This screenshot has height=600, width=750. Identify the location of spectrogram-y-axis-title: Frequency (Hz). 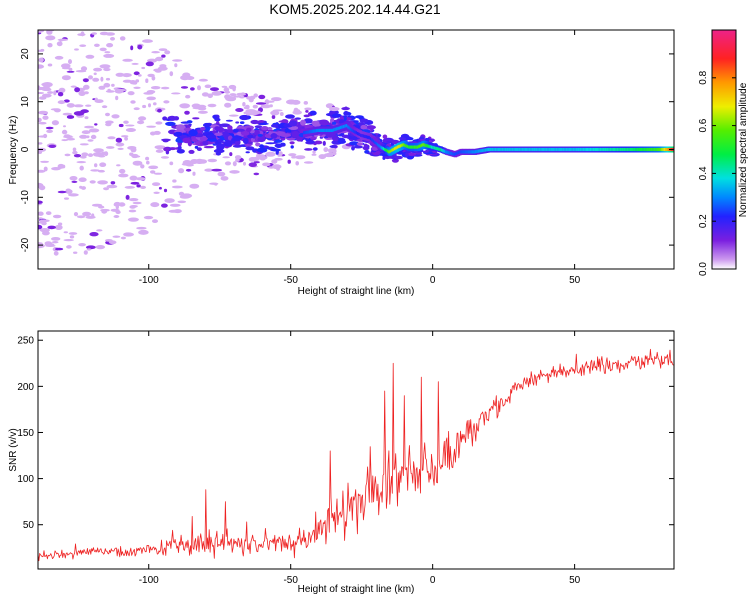
(13, 150).